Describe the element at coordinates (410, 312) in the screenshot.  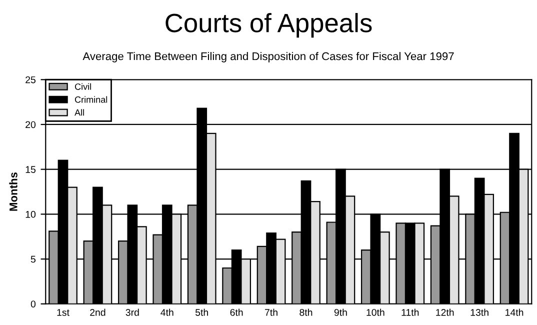
I see `x-tick-label: 11th` at that location.